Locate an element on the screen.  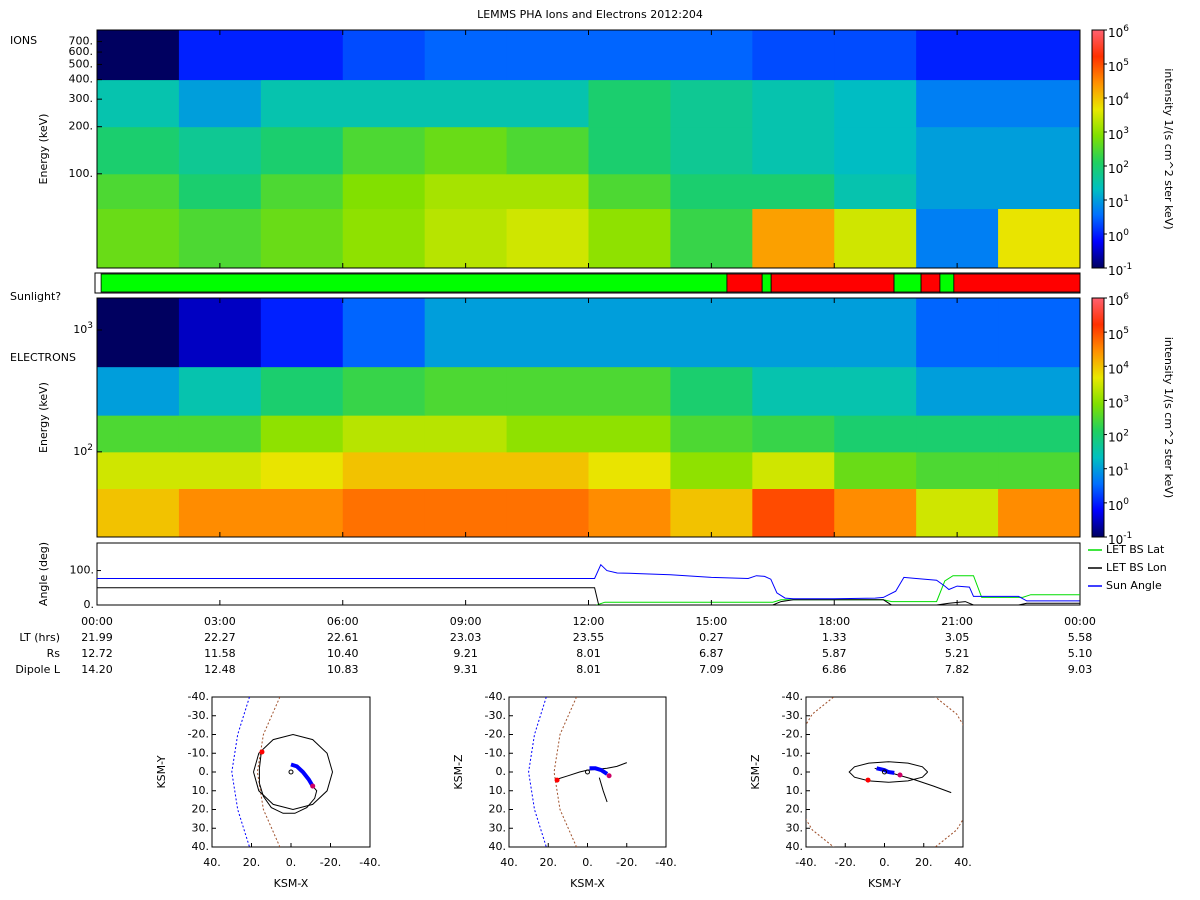
y-axis-label: KSM-Y is located at coordinates (161, 771).